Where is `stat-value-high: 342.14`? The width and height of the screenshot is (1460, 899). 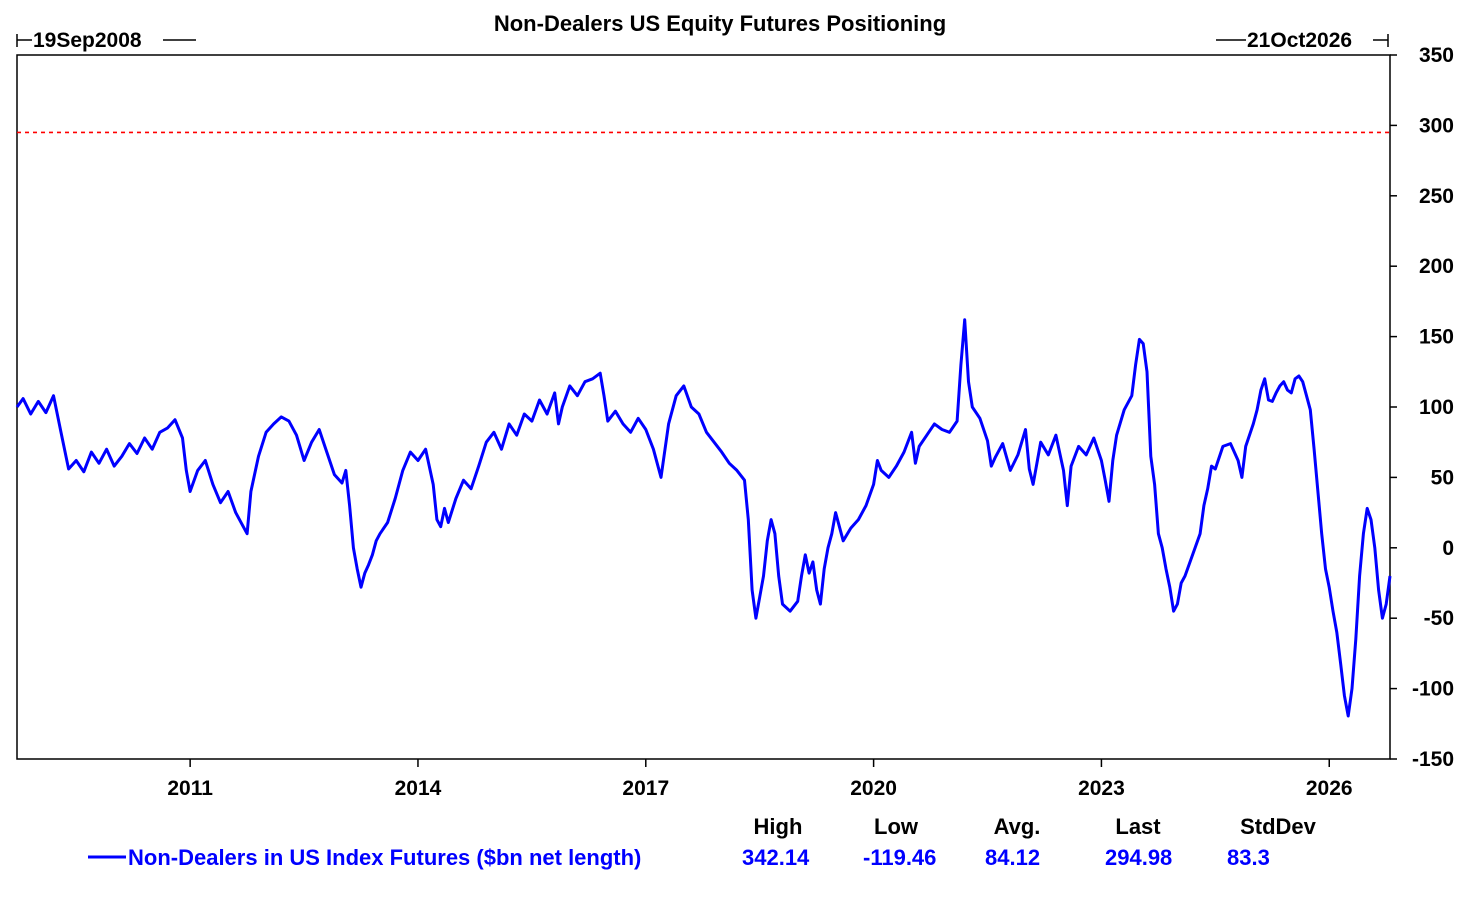 stat-value-high: 342.14 is located at coordinates (776, 857).